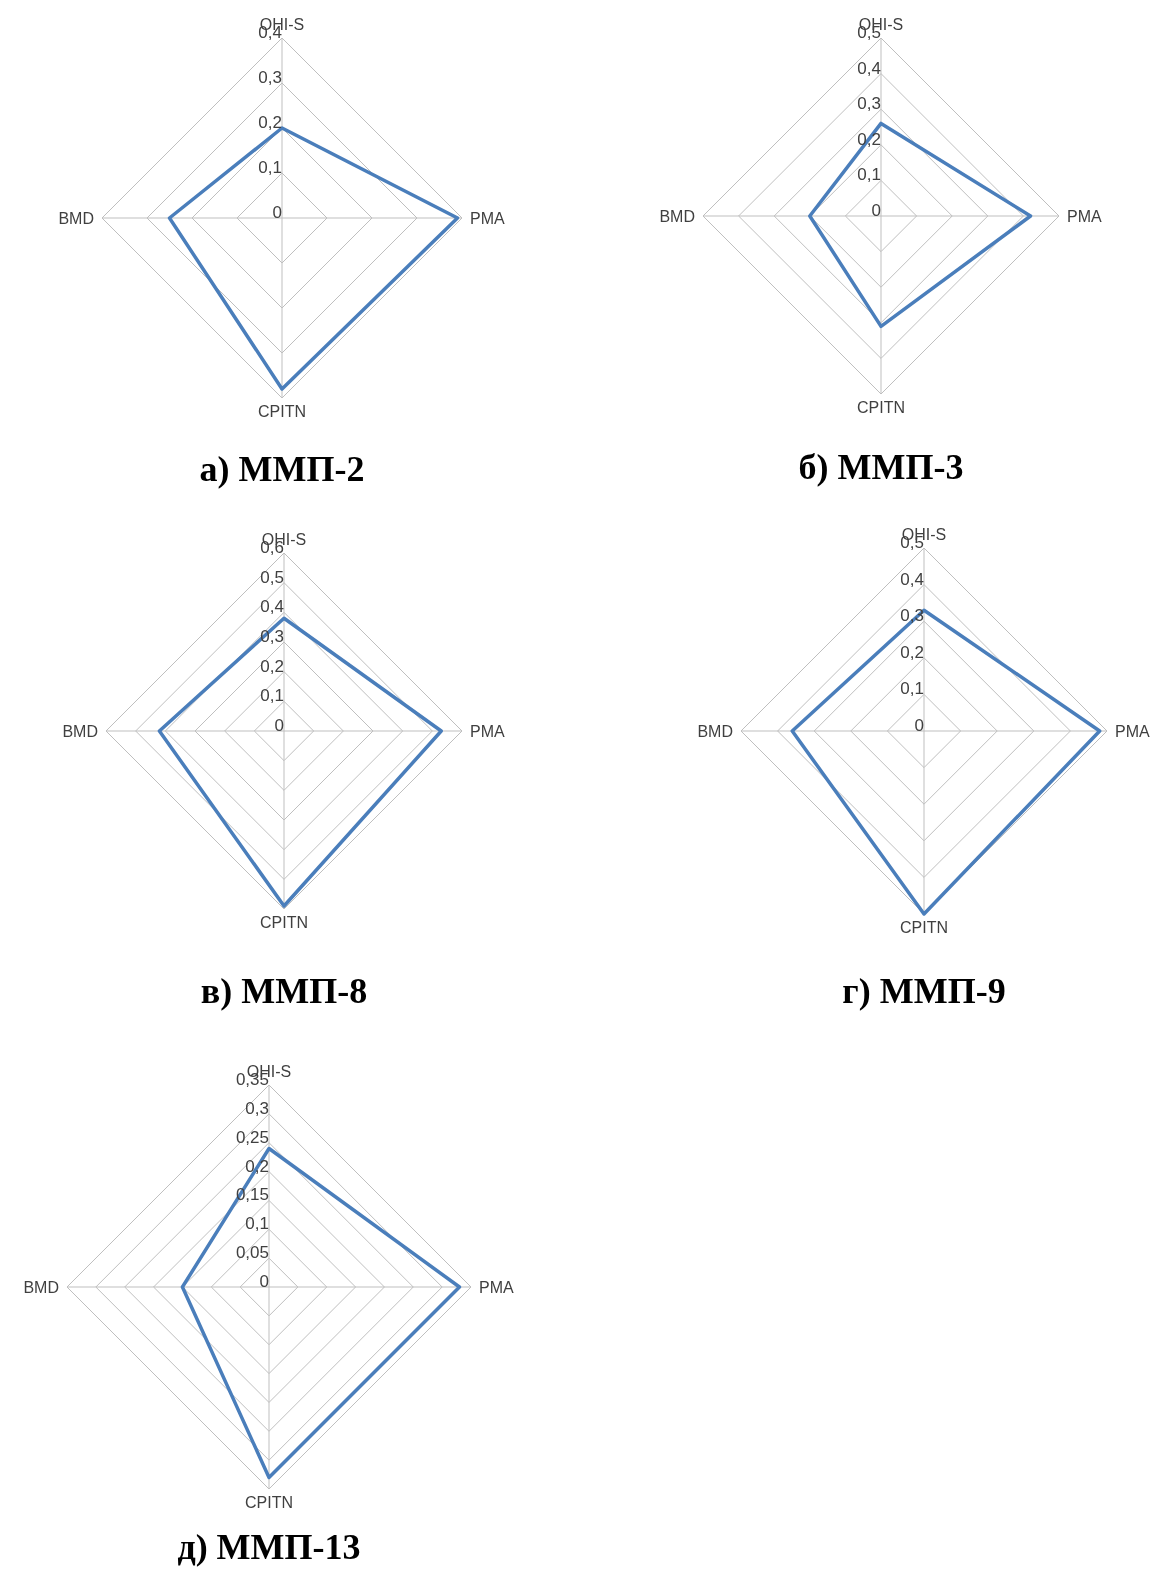  What do you see at coordinates (252, 1253) in the screenshot?
I see `y-tick-label: 0,05` at bounding box center [252, 1253].